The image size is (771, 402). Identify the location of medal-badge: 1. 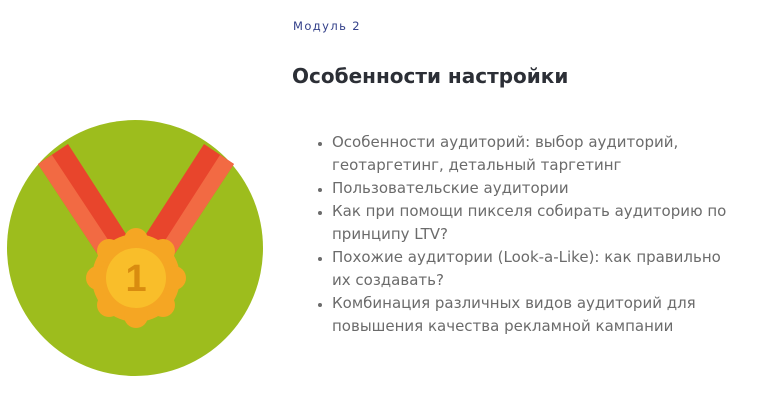
(136, 278).